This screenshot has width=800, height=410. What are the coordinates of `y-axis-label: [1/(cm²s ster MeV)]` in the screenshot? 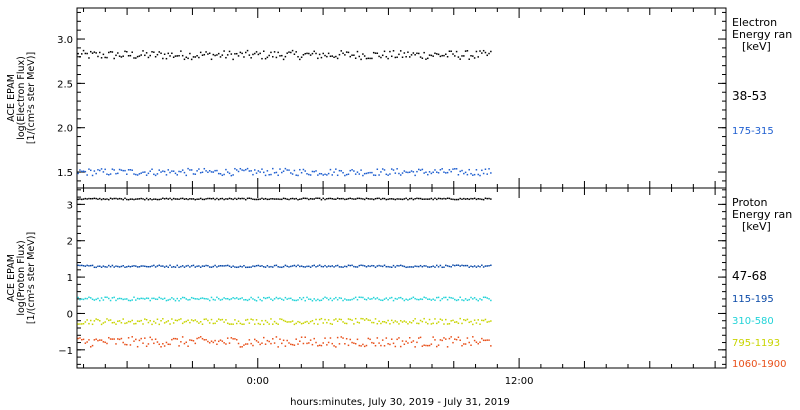 It's located at (31, 278).